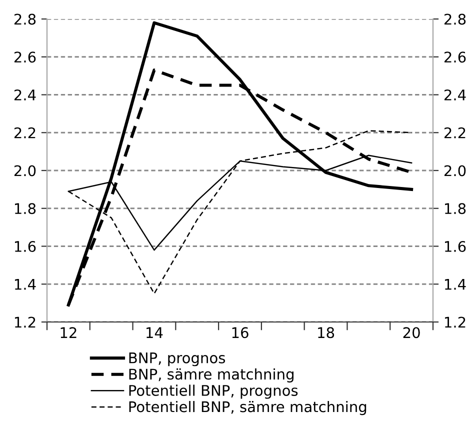  Describe the element at coordinates (25, 322) in the screenshot. I see `y-tick-label: 1.2` at that location.